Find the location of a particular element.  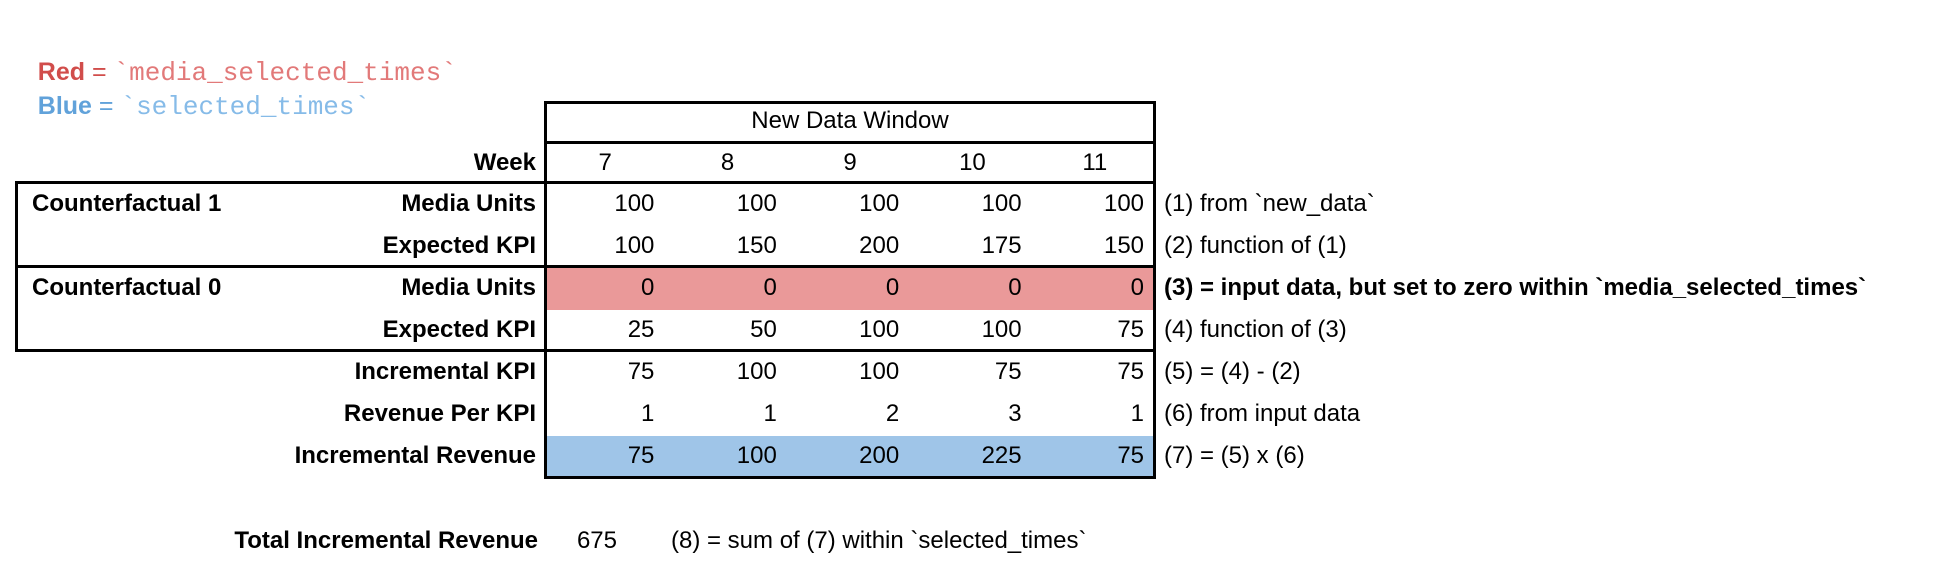

group-label-counterfactual-1: Counterfactual 1 is located at coordinates (127, 203).